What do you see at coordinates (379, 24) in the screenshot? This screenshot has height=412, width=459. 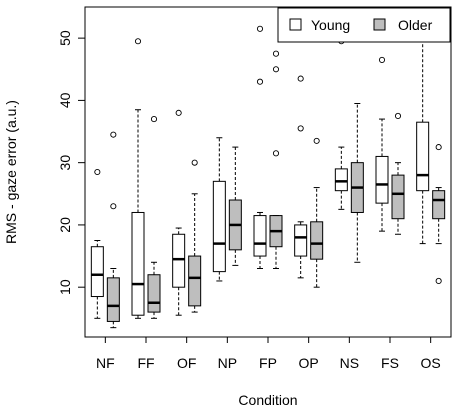 I see `legend-swatch-older` at bounding box center [379, 24].